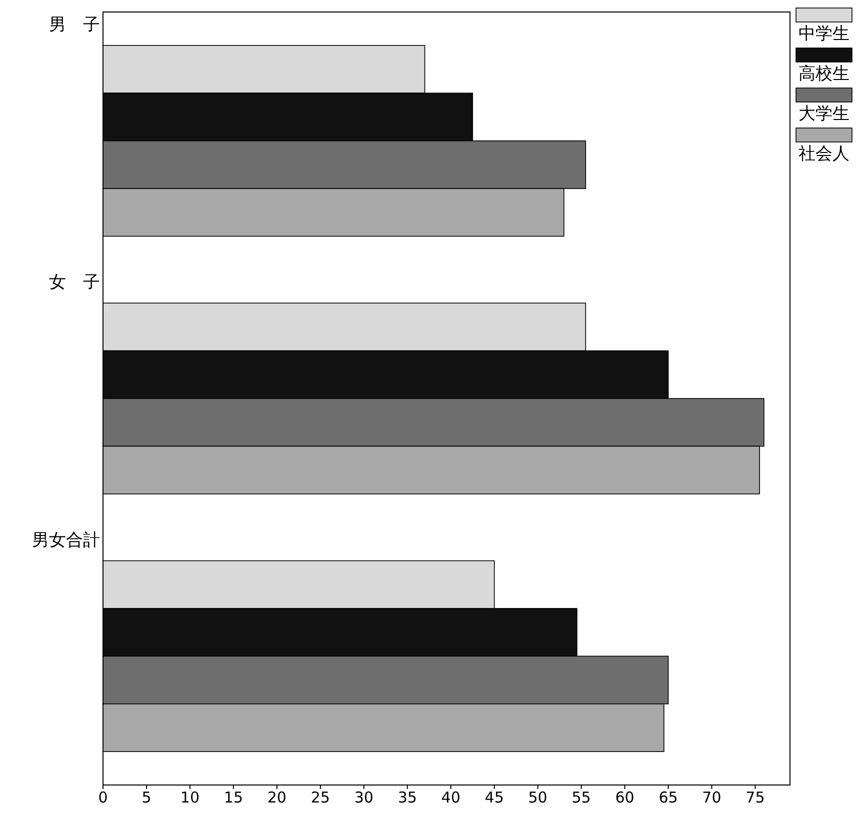 This screenshot has height=814, width=861. What do you see at coordinates (824, 34) in the screenshot?
I see `legend-label: 中学生` at bounding box center [824, 34].